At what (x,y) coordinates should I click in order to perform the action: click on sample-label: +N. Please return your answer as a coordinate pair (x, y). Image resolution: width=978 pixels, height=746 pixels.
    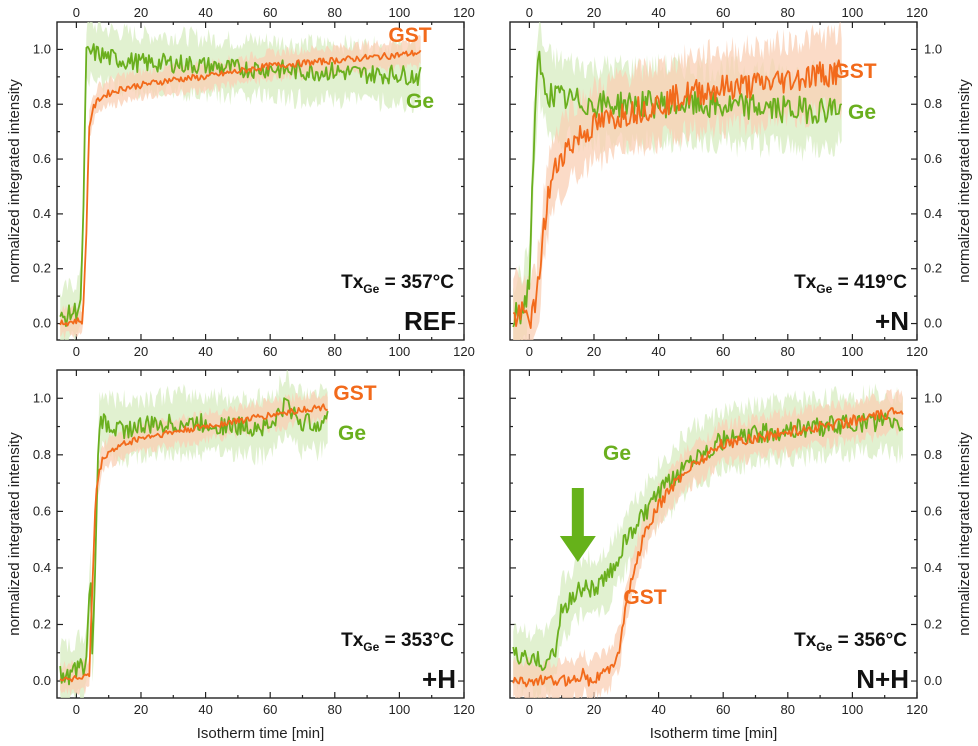
    Looking at the image, I should click on (892, 321).